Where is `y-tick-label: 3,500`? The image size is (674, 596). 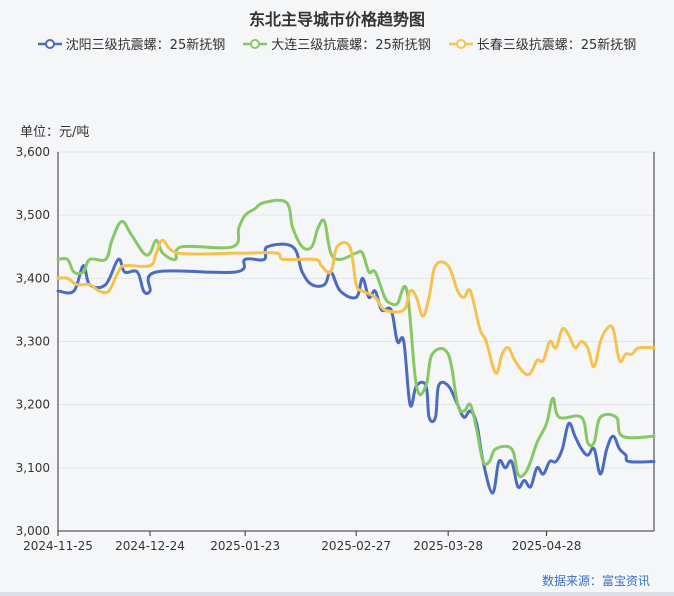
y-tick-label: 3,500 is located at coordinates (33, 215).